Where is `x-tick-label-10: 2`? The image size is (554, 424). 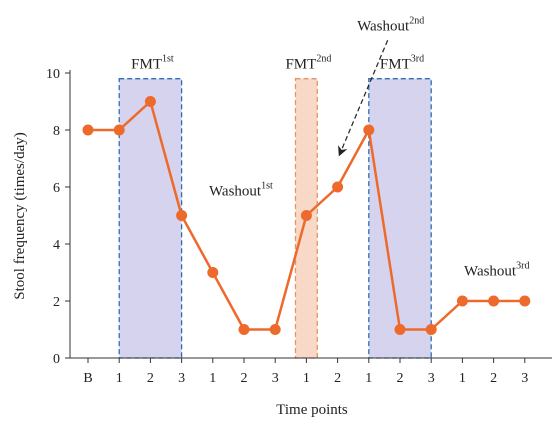 x-tick-label-10: 2 is located at coordinates (400, 378).